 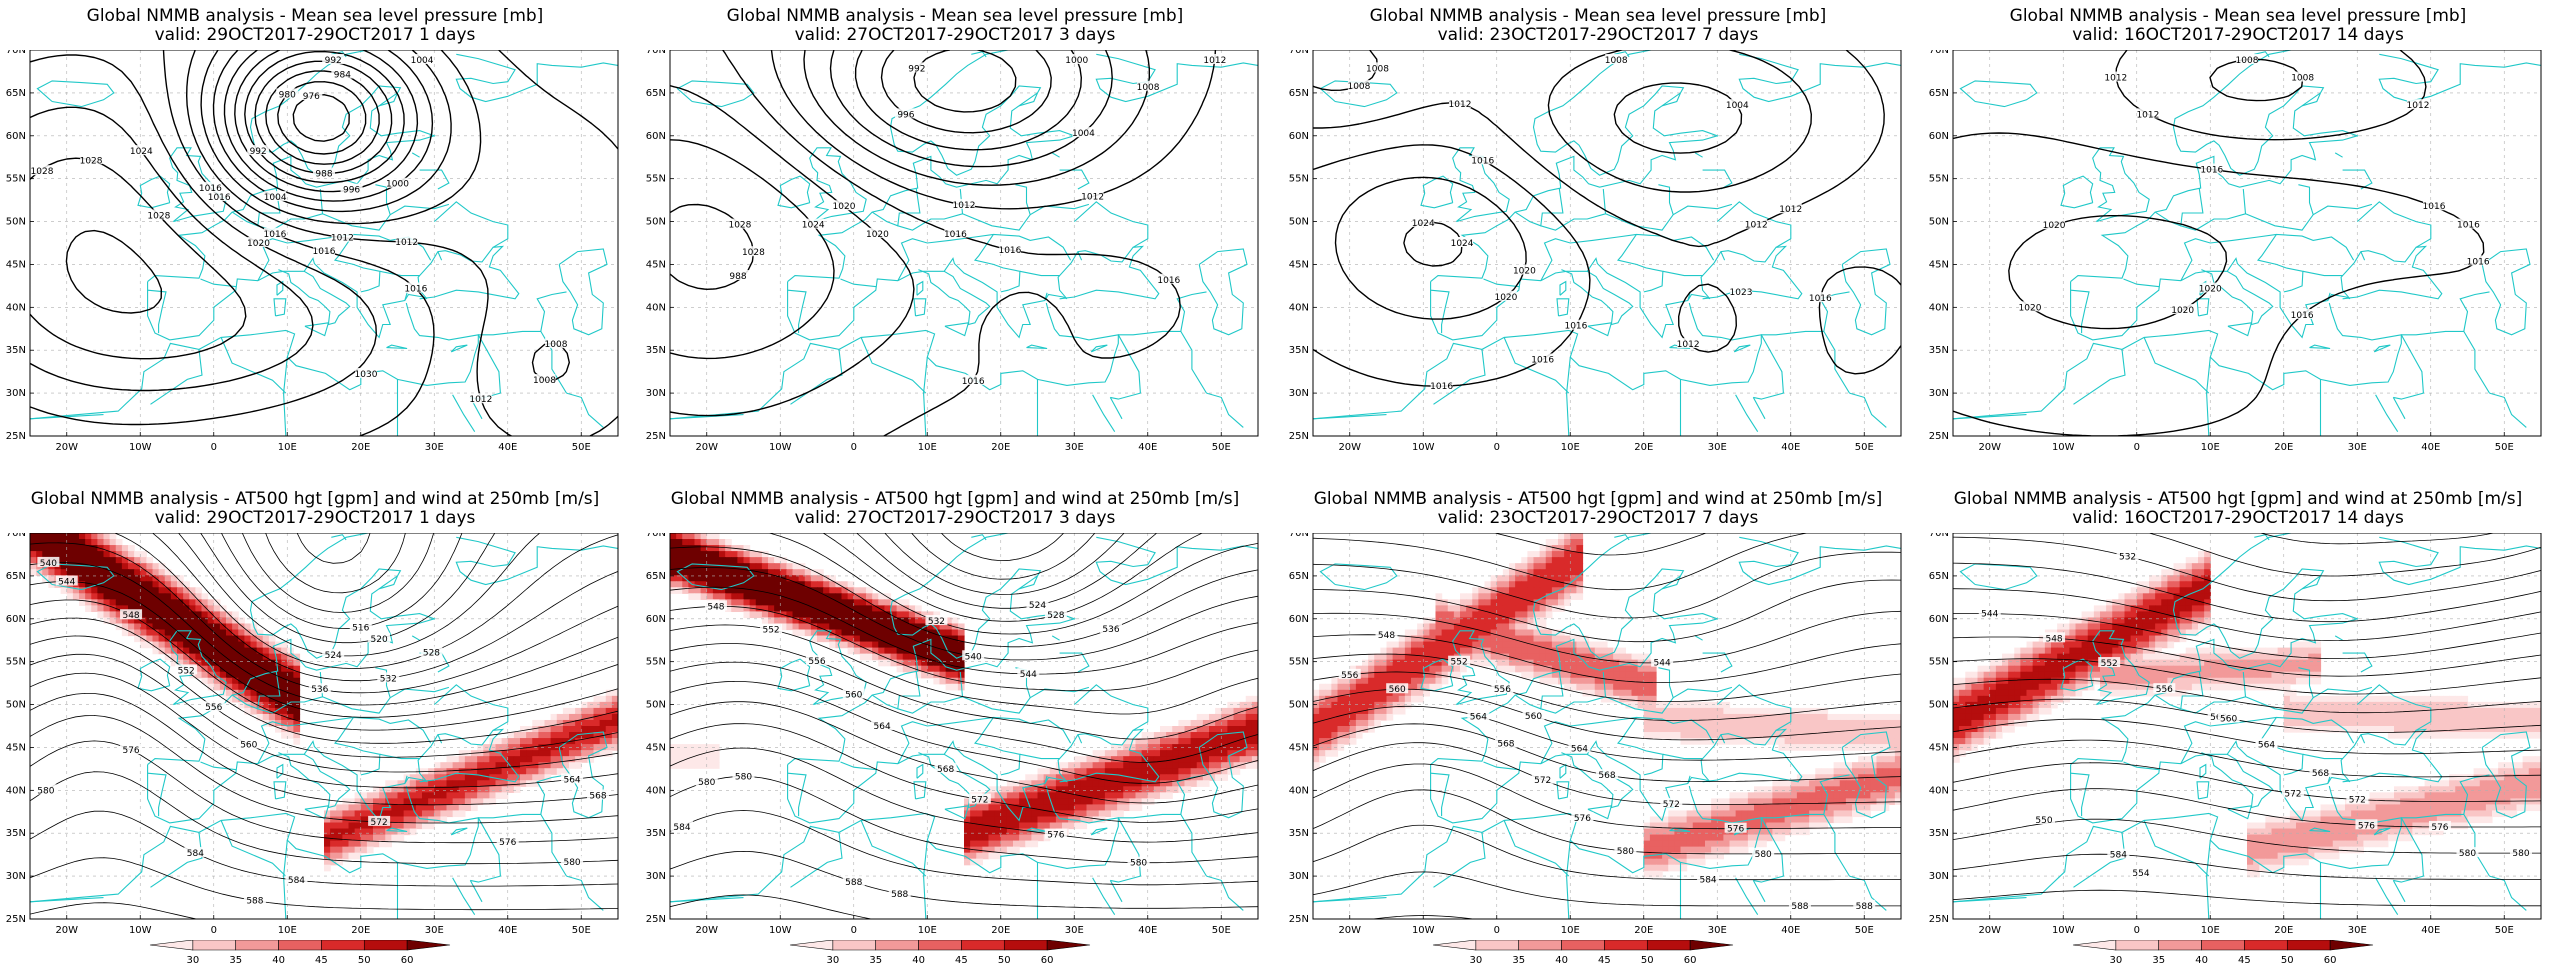 I want to click on panel-valid-period: valid: 29OCT2017-29OCT2017 1 days, so click(x=315, y=35).